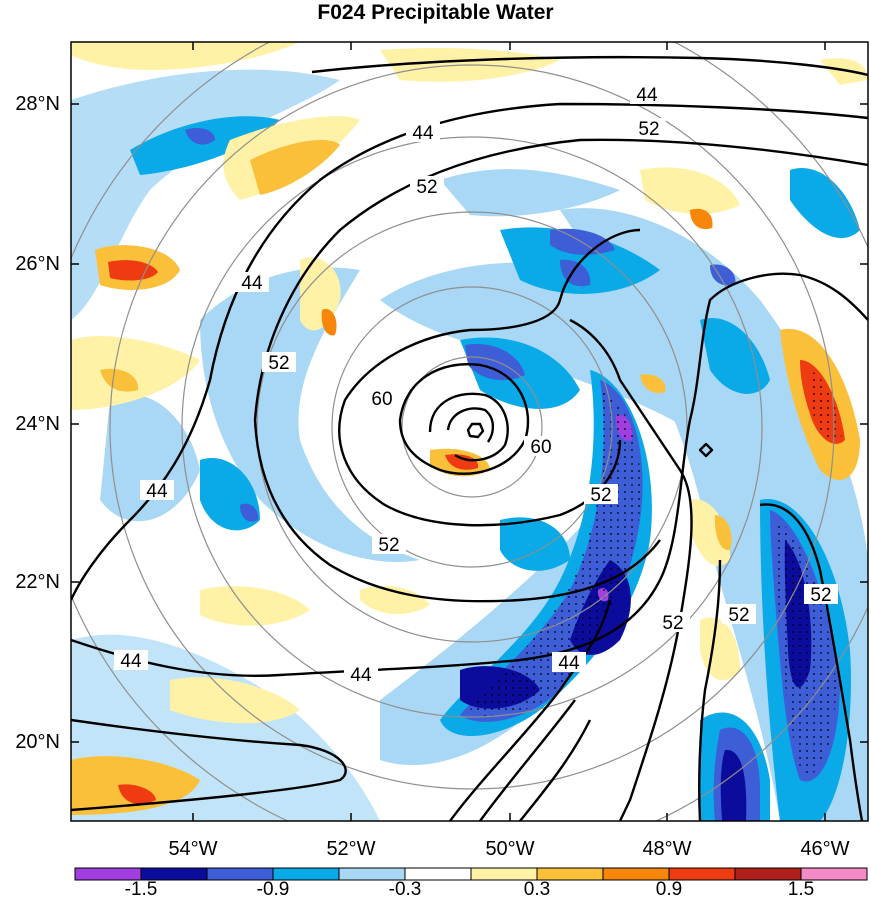 The image size is (871, 900). Describe the element at coordinates (667, 849) in the screenshot. I see `lon-label: 48°W` at that location.